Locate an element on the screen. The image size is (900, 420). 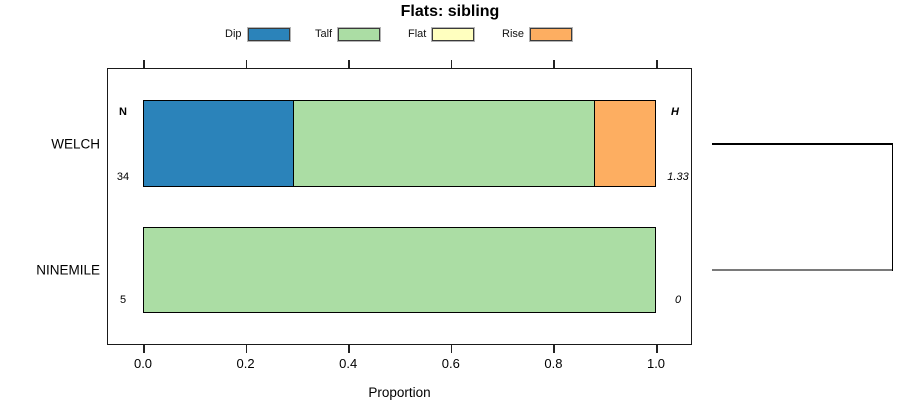
bar-segment-dip is located at coordinates (219, 143).